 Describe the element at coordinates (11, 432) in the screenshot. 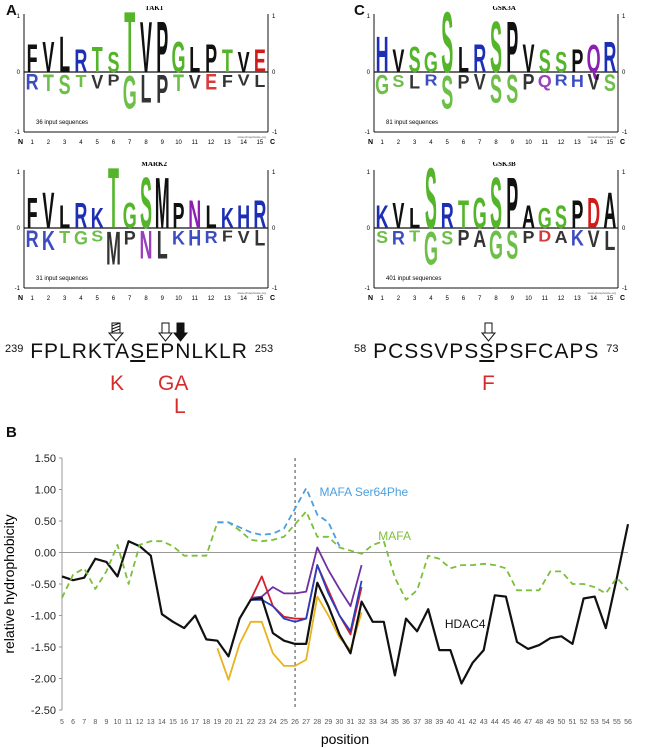

I see `panel-letter-b: B` at that location.